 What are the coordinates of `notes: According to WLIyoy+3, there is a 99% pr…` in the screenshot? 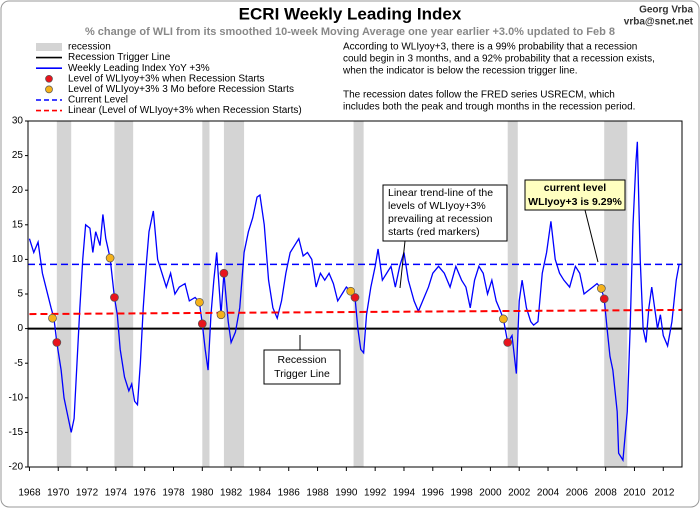 It's located at (498, 77).